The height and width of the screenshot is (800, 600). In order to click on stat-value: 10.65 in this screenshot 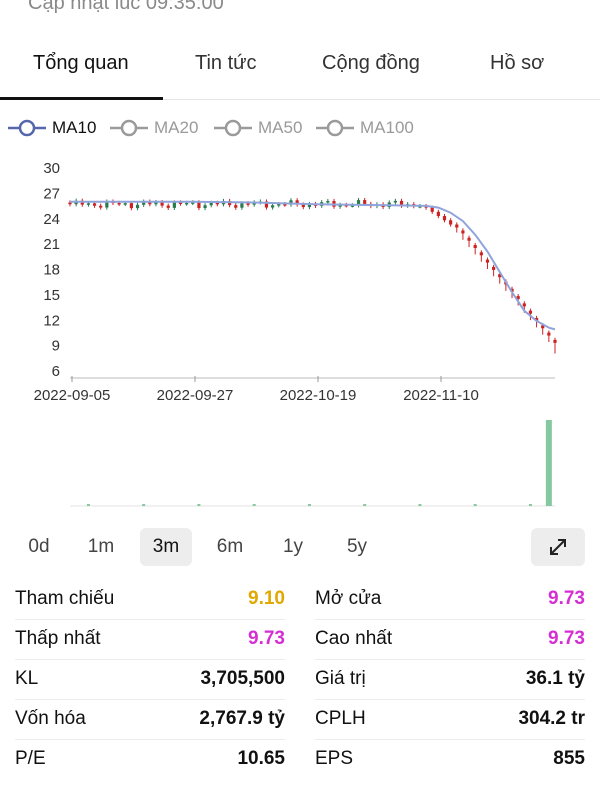, I will do `click(261, 758)`.